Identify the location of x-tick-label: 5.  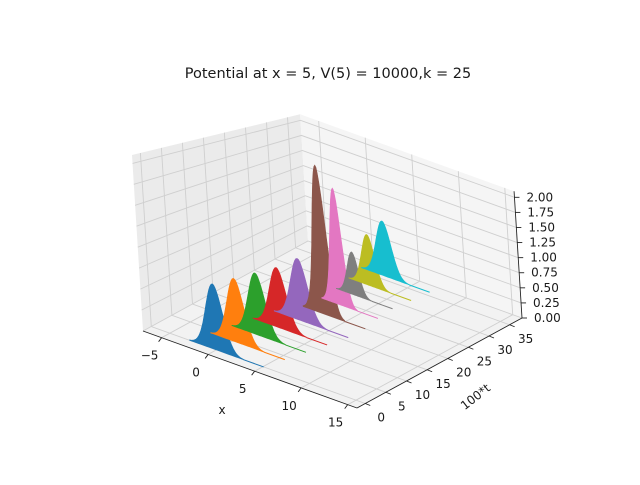
(243, 389).